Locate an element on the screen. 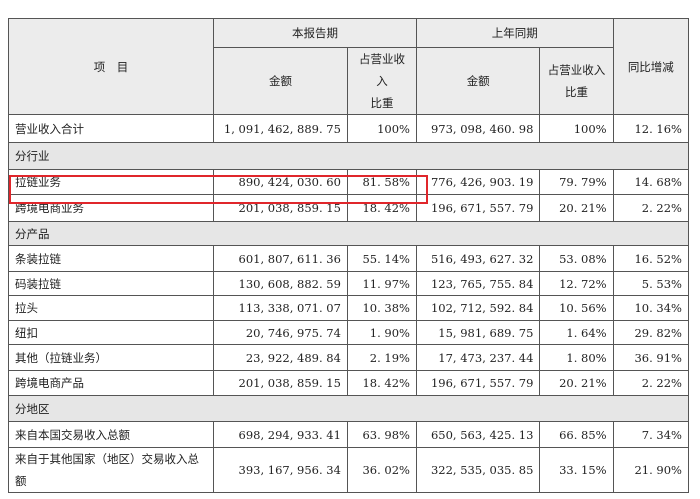 This screenshot has height=499, width=700. total-prev-amount: 973, 098, 460. 98 is located at coordinates (478, 128).